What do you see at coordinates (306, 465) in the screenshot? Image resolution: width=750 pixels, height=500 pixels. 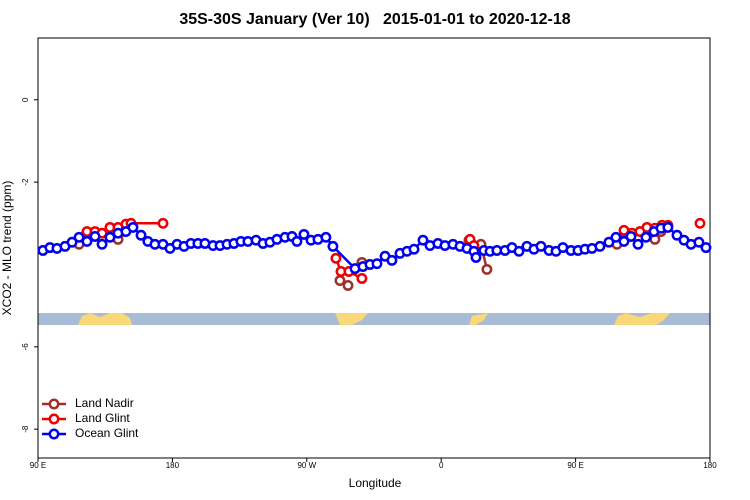 I see `x-tick-label: 90 W` at bounding box center [306, 465].